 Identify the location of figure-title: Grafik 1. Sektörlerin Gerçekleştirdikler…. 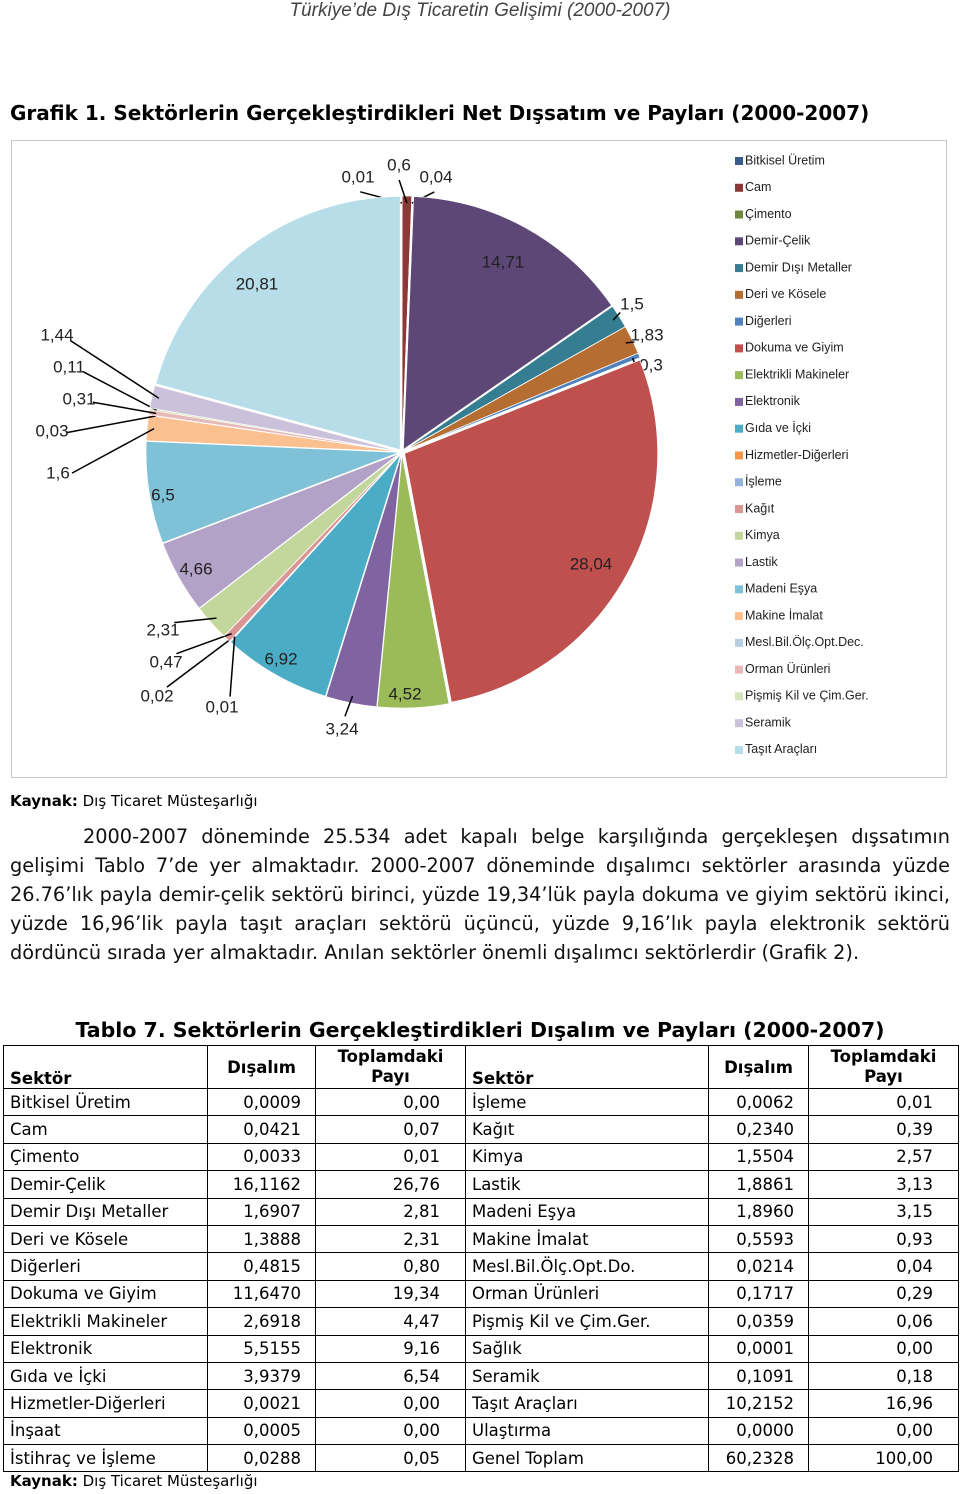
(440, 113).